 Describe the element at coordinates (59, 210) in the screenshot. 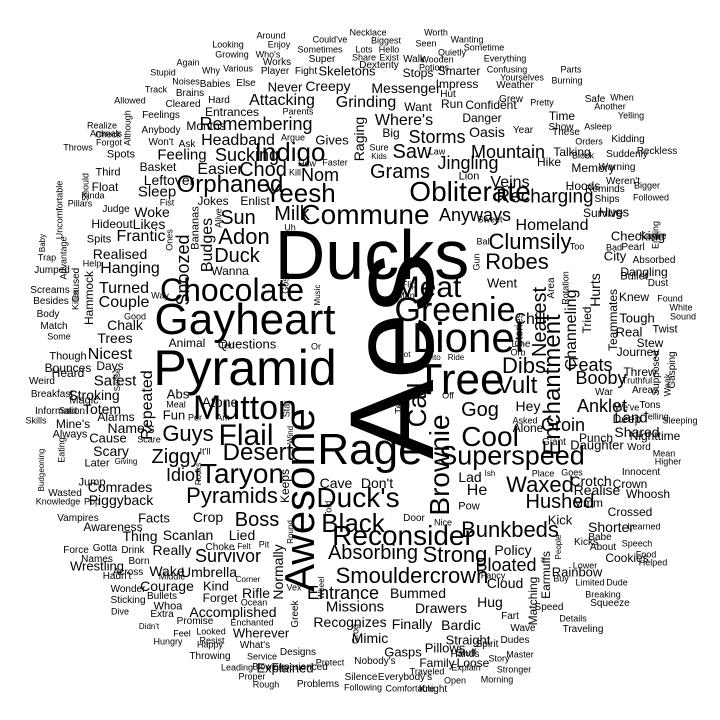

I see `word-uncomfortable: Uncomfortable` at that location.